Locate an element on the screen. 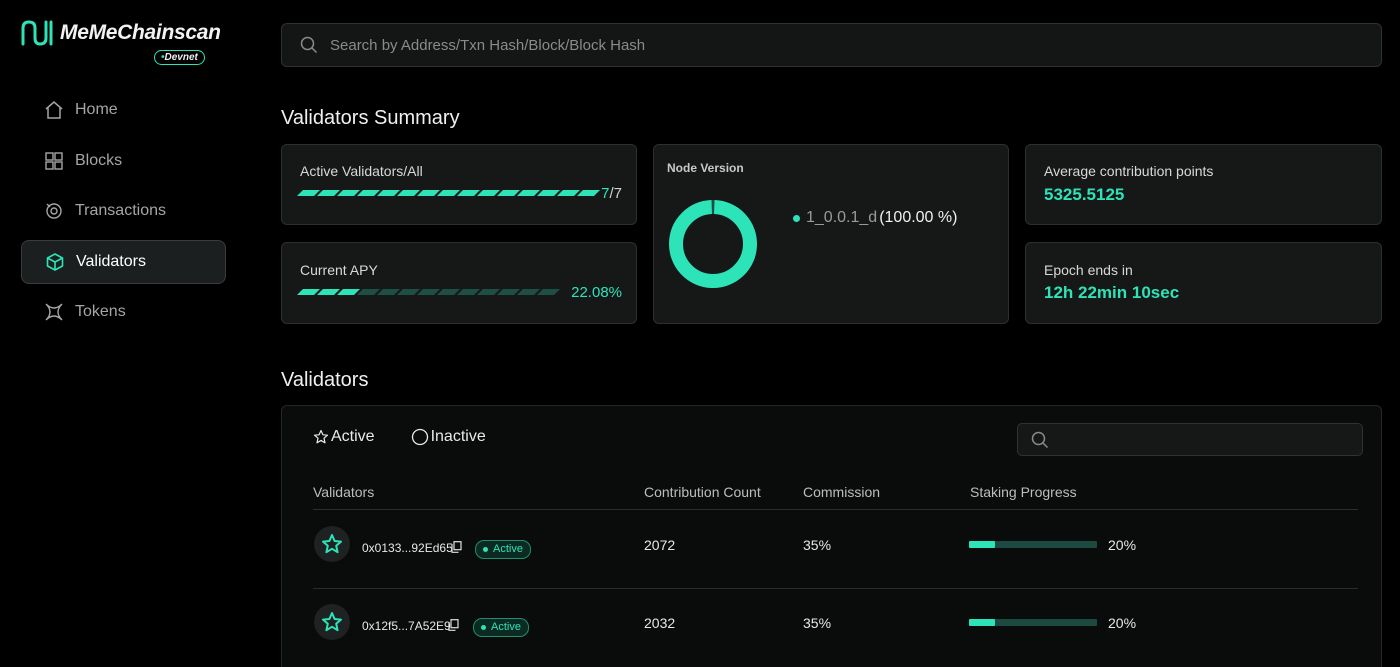 This screenshot has height=667, width=1400. avg-points-value: 5325.5125 is located at coordinates (1084, 194).